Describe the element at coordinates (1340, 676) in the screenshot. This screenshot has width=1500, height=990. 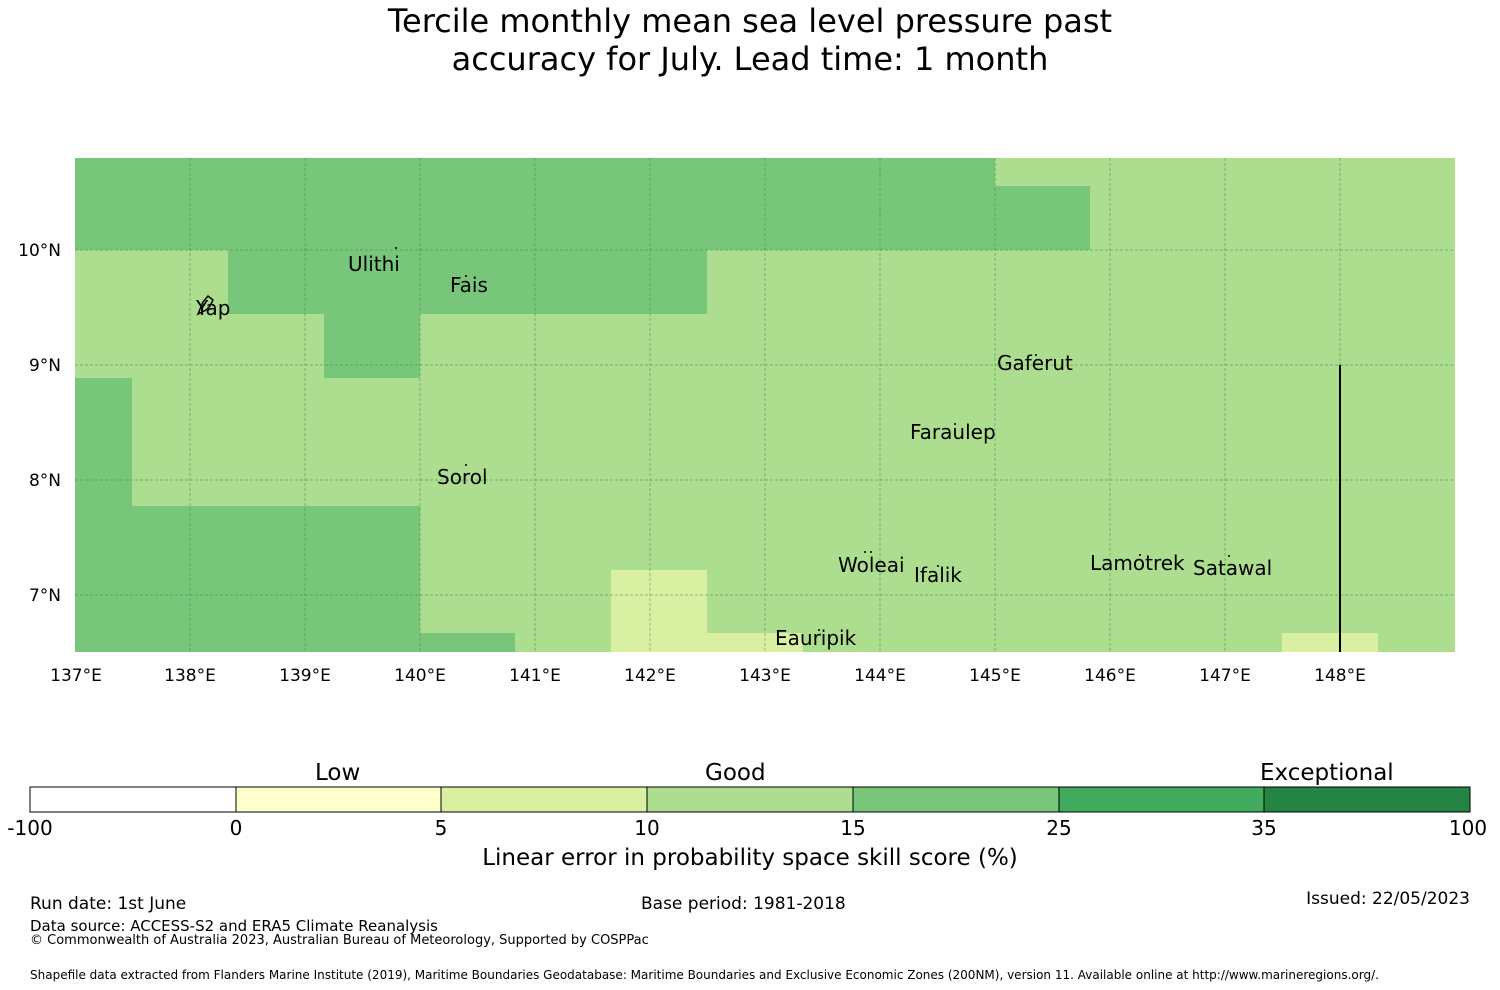
I see `lon-label-148e: 148°E` at that location.